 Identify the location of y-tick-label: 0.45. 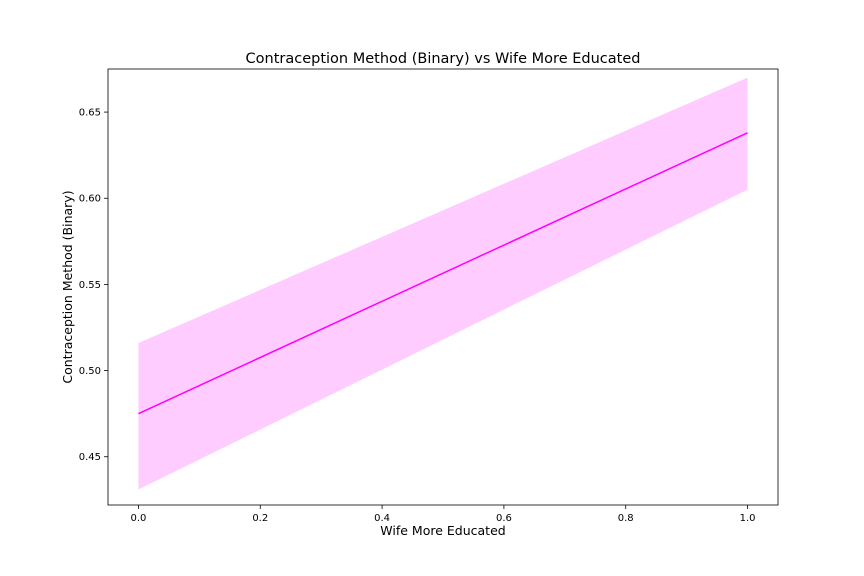
(90, 457).